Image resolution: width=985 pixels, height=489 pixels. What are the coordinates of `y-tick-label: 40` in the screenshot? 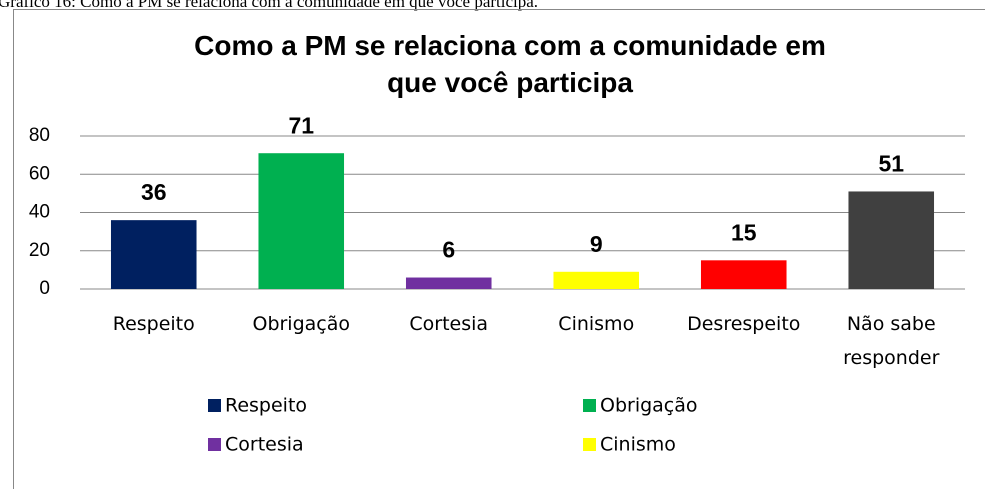 It's located at (39, 212).